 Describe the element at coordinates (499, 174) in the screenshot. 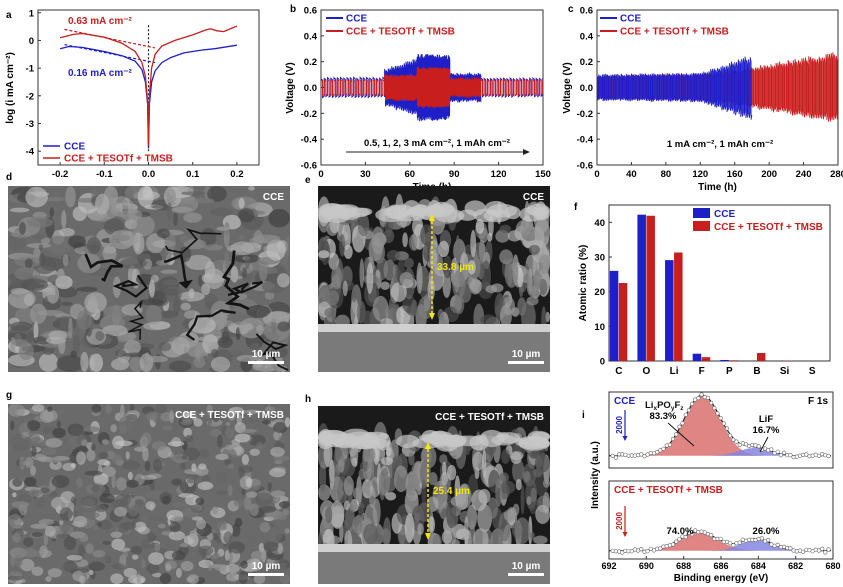

I see `x-tick-label: 120` at that location.